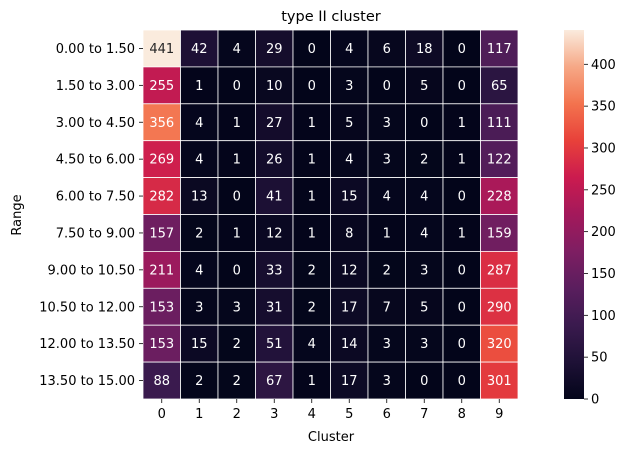  Describe the element at coordinates (161, 344) in the screenshot. I see `cell-value-label: 153` at that location.